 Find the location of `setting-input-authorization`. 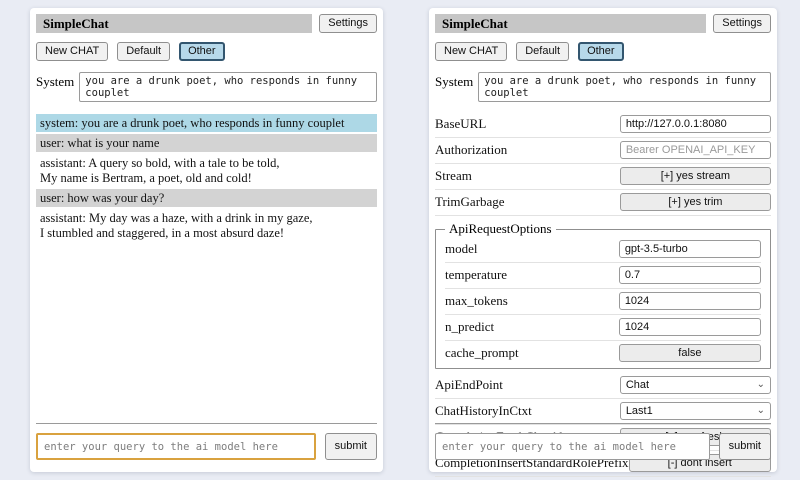

setting-input-authorization is located at coordinates (695, 150).